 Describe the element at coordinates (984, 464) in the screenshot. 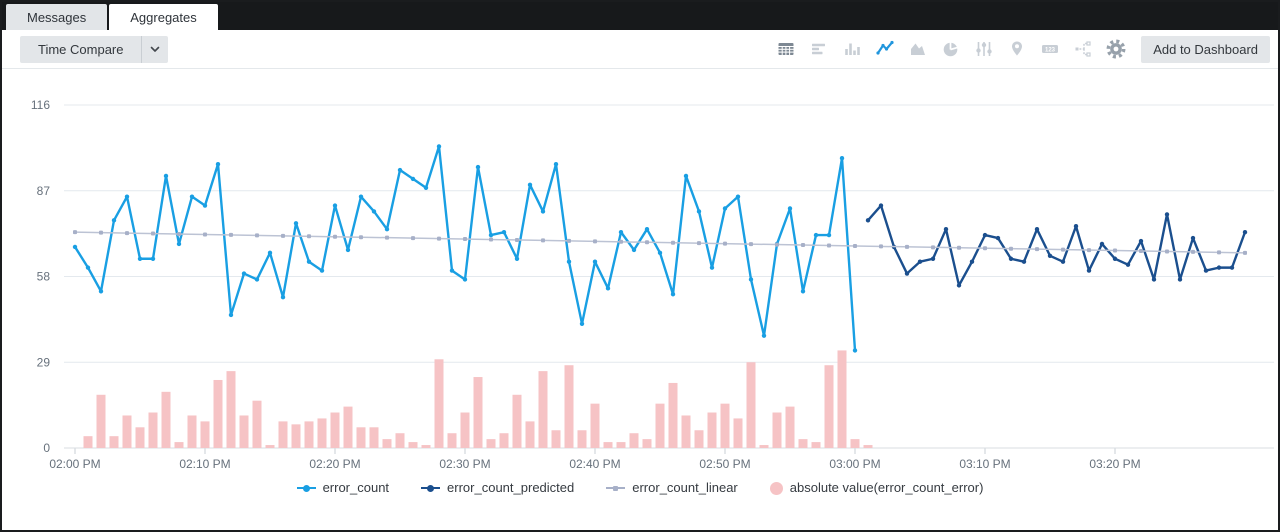

I see `svg-text: 03:10 PM` at that location.